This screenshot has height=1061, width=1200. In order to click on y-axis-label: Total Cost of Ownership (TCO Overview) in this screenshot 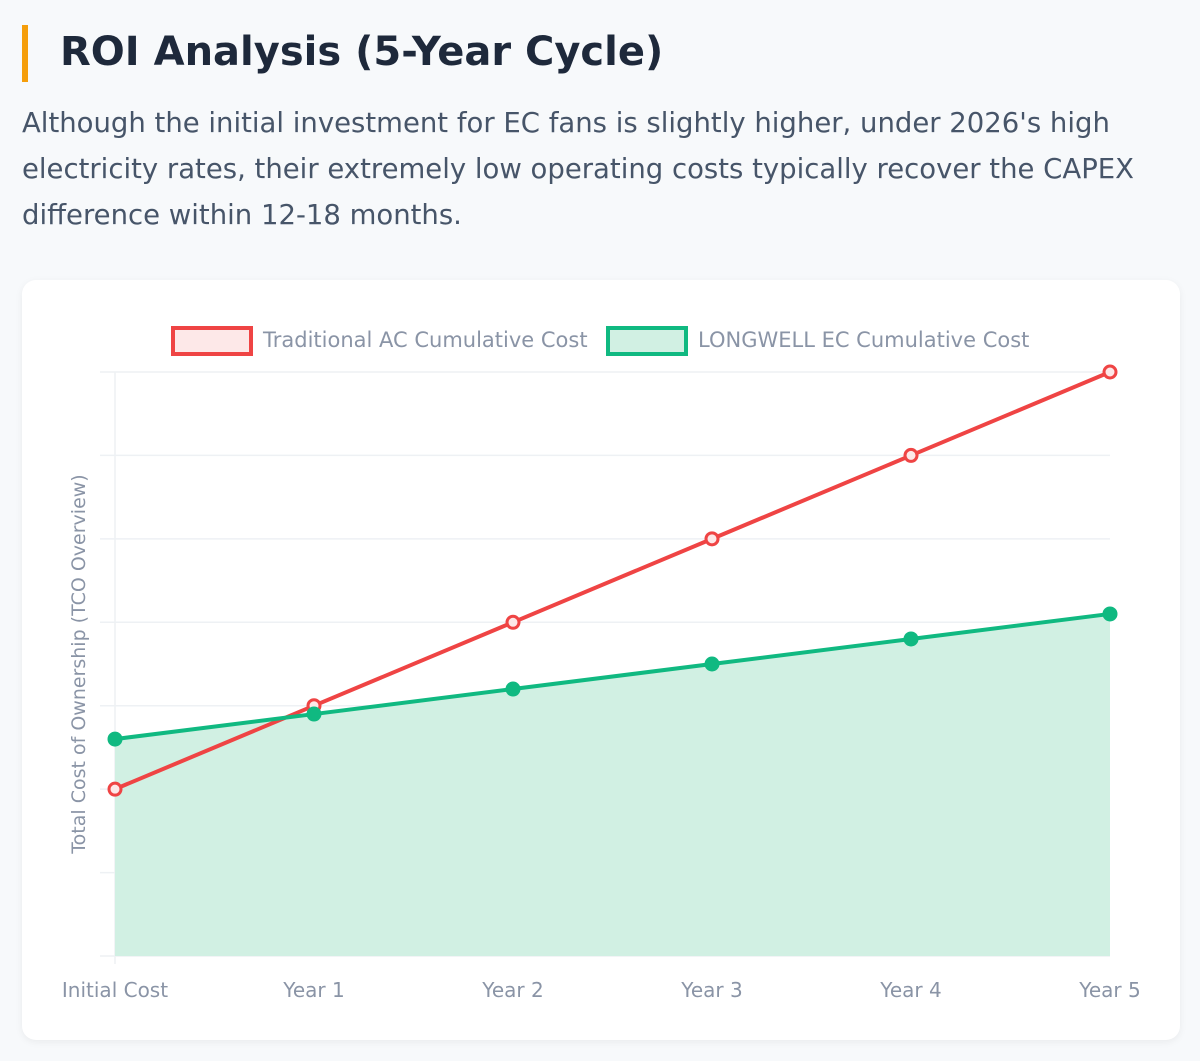, I will do `click(79, 664)`.